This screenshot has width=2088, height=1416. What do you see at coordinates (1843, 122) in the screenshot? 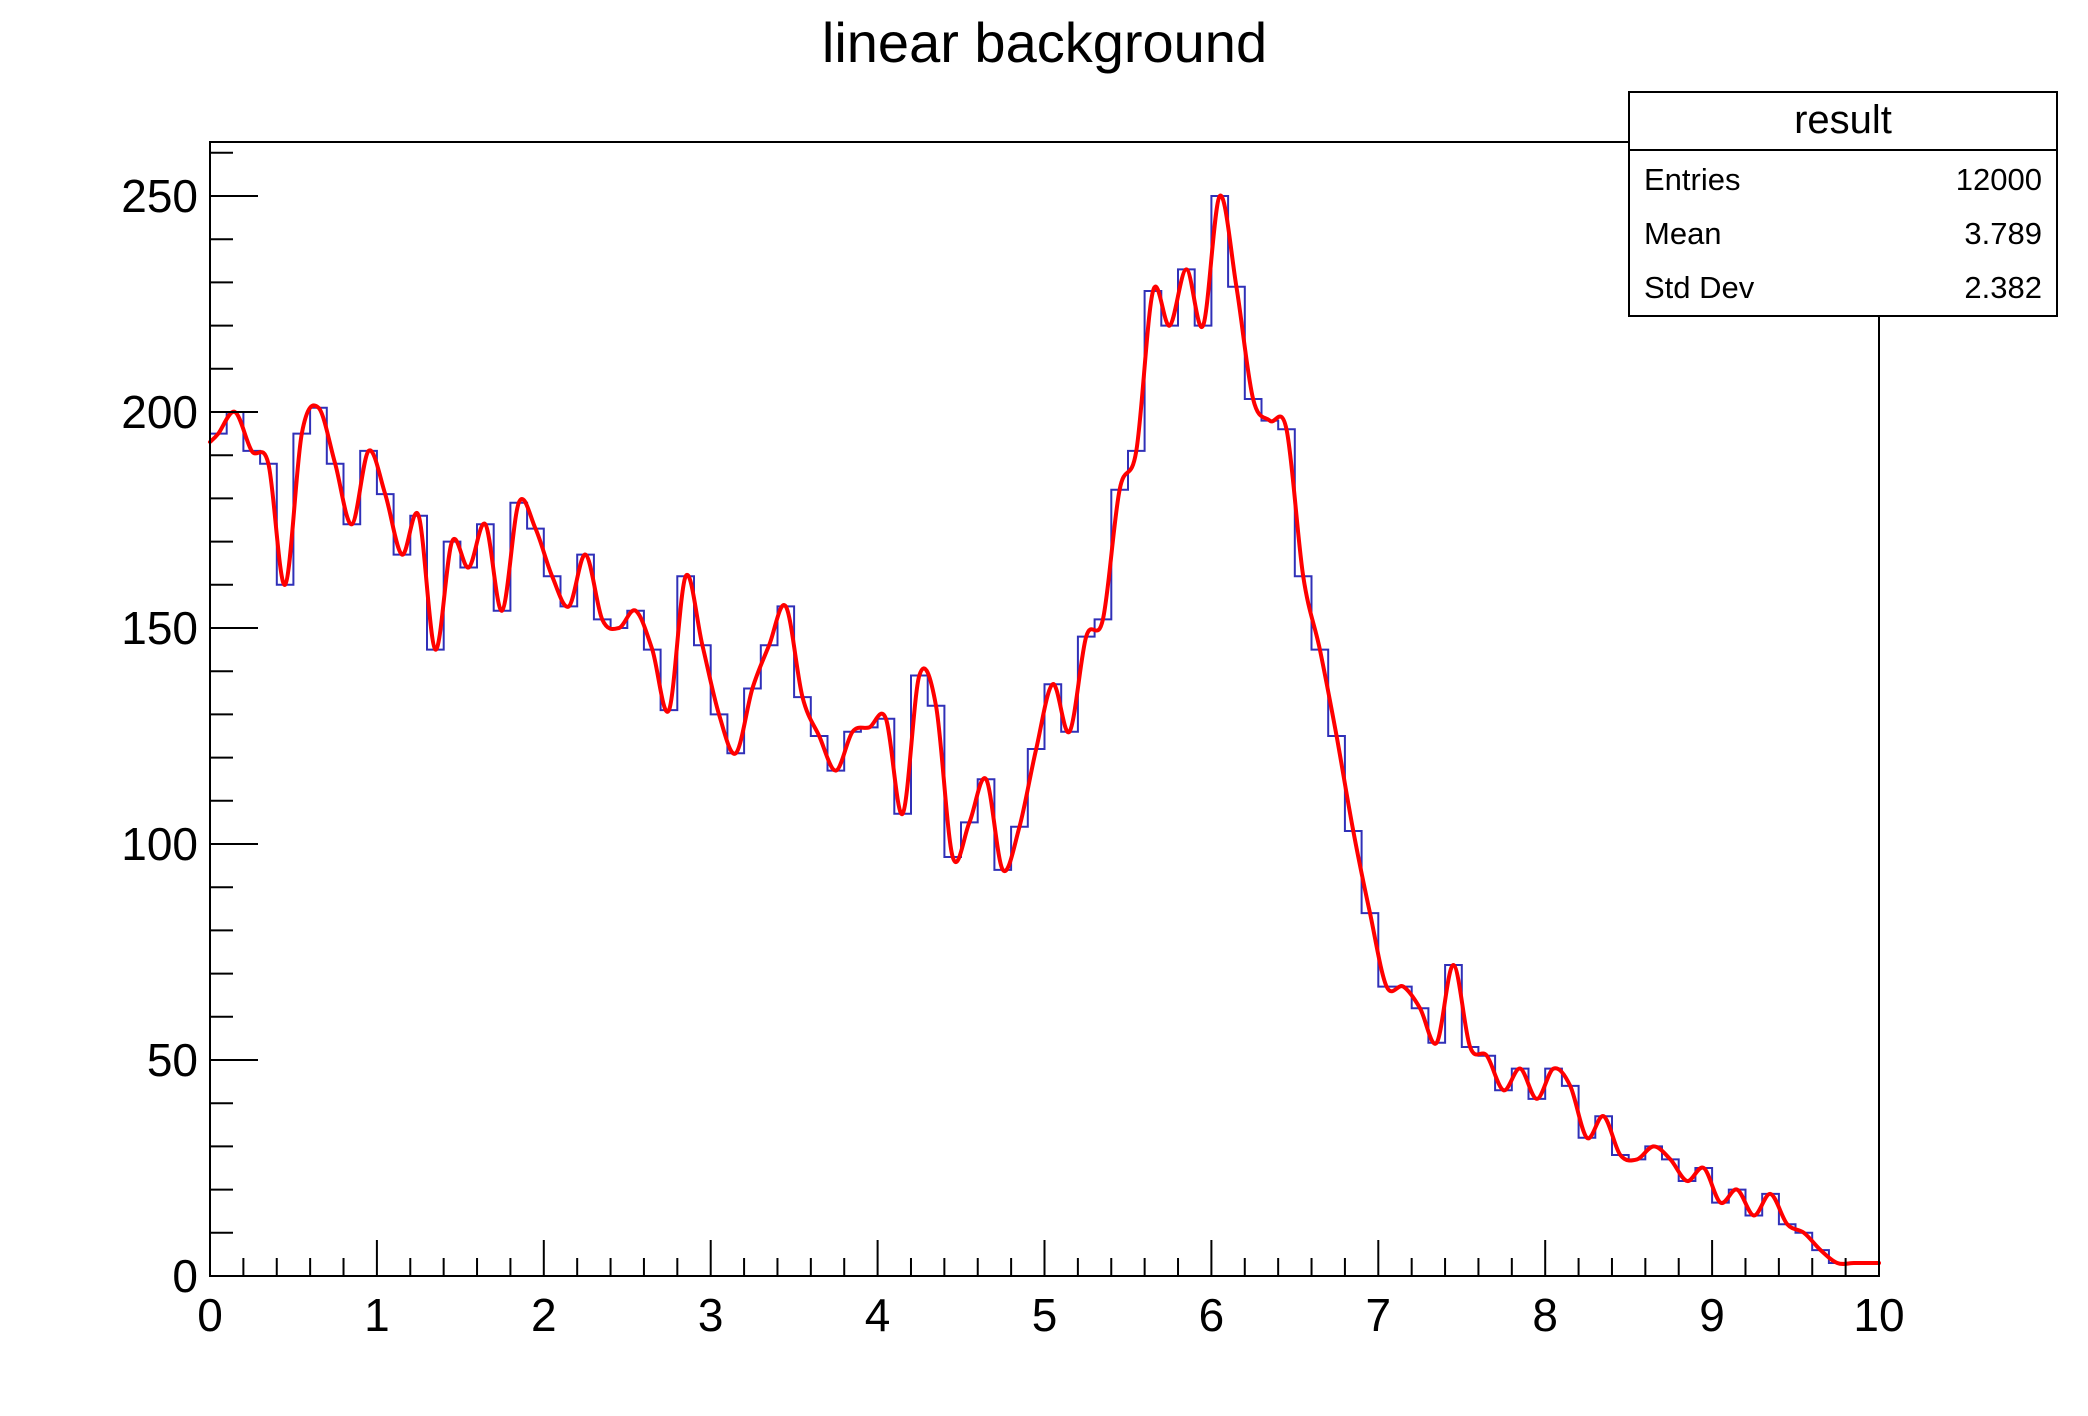
I see `stats-box-title: result` at bounding box center [1843, 122].